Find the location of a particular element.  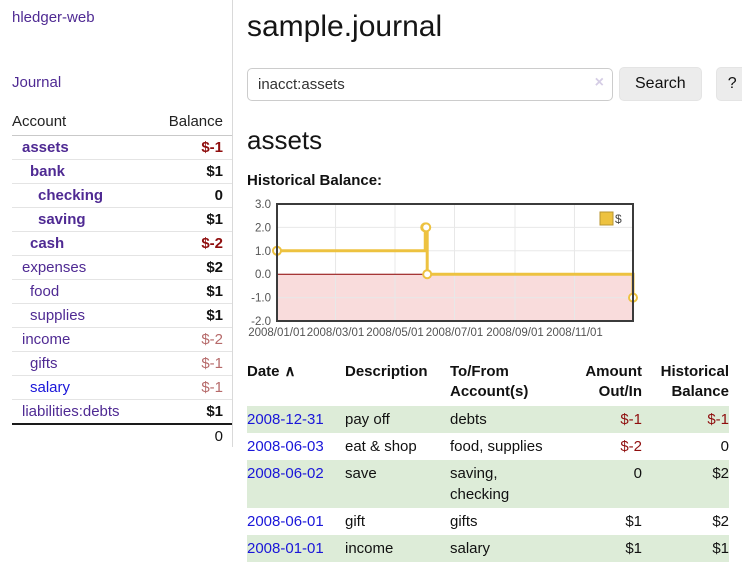

help-button: ? is located at coordinates (728, 84).